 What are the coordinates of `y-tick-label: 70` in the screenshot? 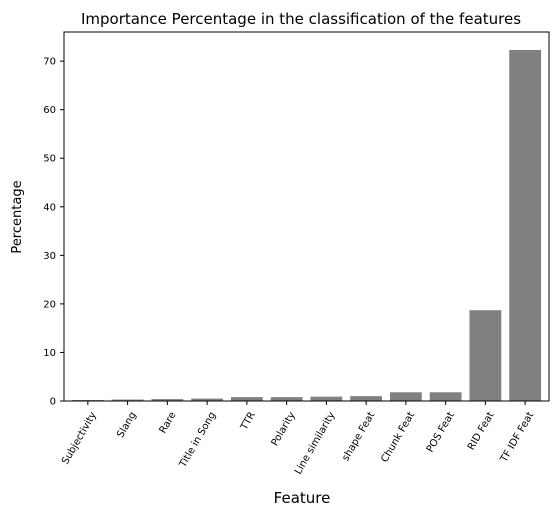 It's located at (49, 62).